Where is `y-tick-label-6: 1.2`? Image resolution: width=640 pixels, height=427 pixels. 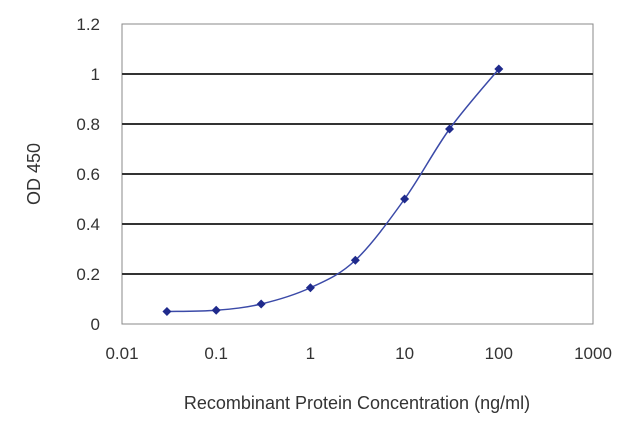
y-tick-label-6: 1.2 is located at coordinates (88, 24).